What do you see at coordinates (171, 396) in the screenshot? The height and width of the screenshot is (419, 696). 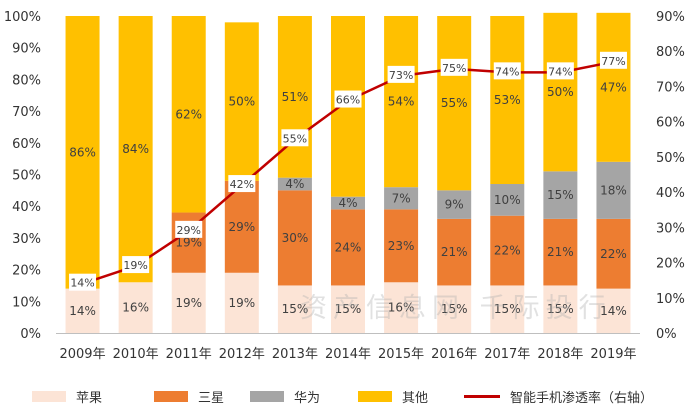 I see `legend-swatch-samsung` at bounding box center [171, 396].